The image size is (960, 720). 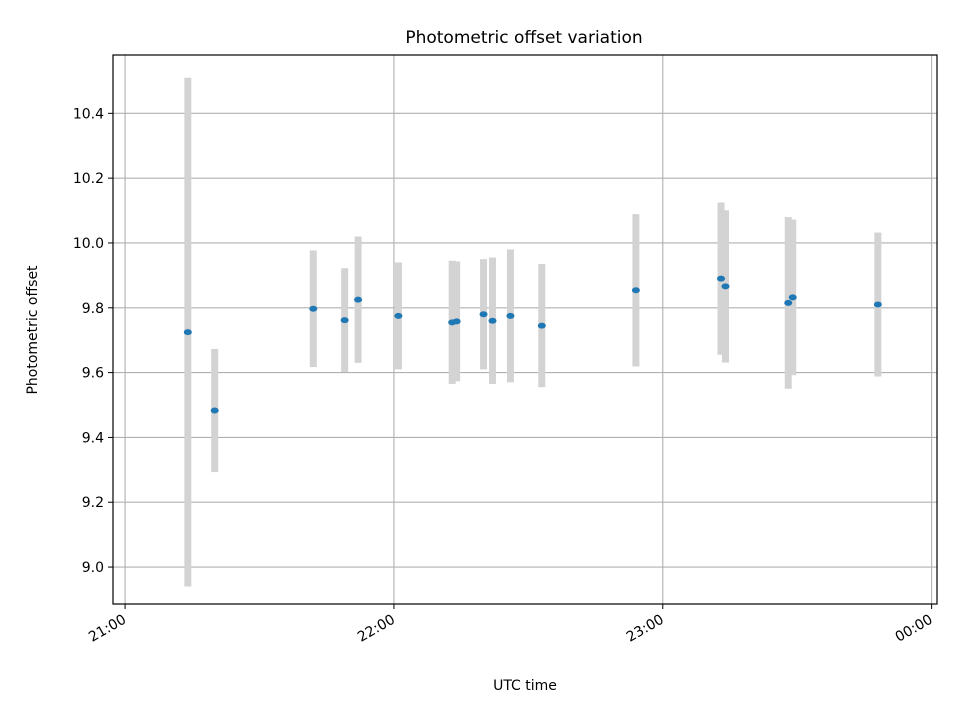 What do you see at coordinates (376, 629) in the screenshot?
I see `x-tick-label: 22:00` at bounding box center [376, 629].